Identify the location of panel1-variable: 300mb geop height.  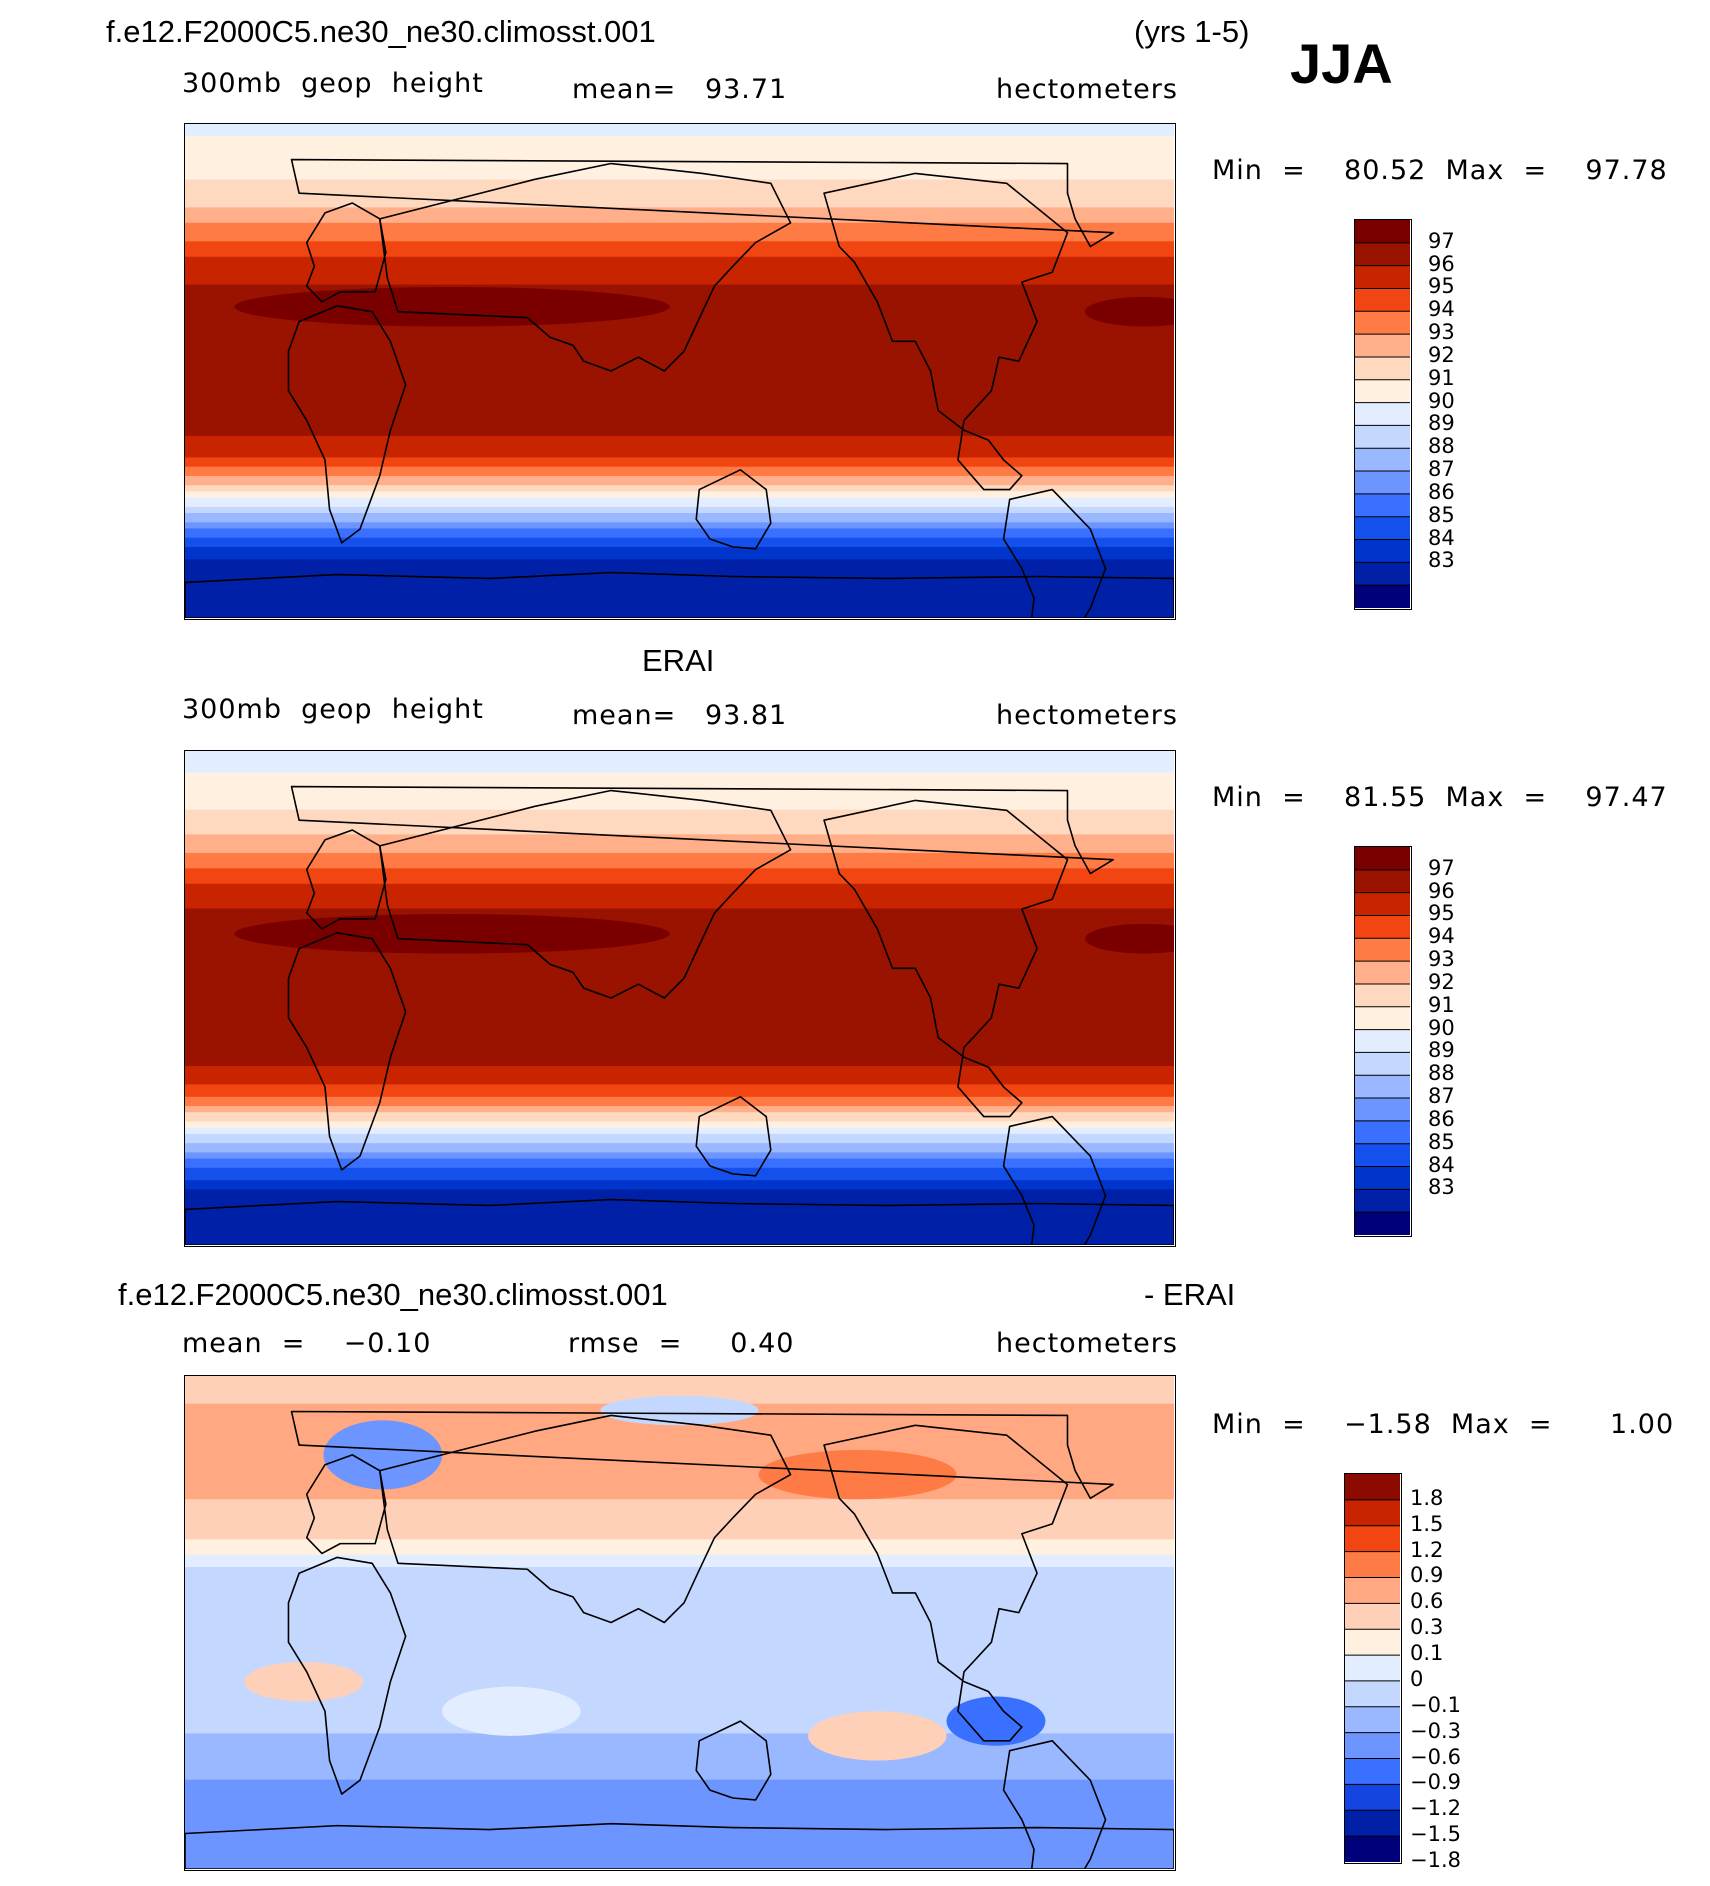
(333, 83).